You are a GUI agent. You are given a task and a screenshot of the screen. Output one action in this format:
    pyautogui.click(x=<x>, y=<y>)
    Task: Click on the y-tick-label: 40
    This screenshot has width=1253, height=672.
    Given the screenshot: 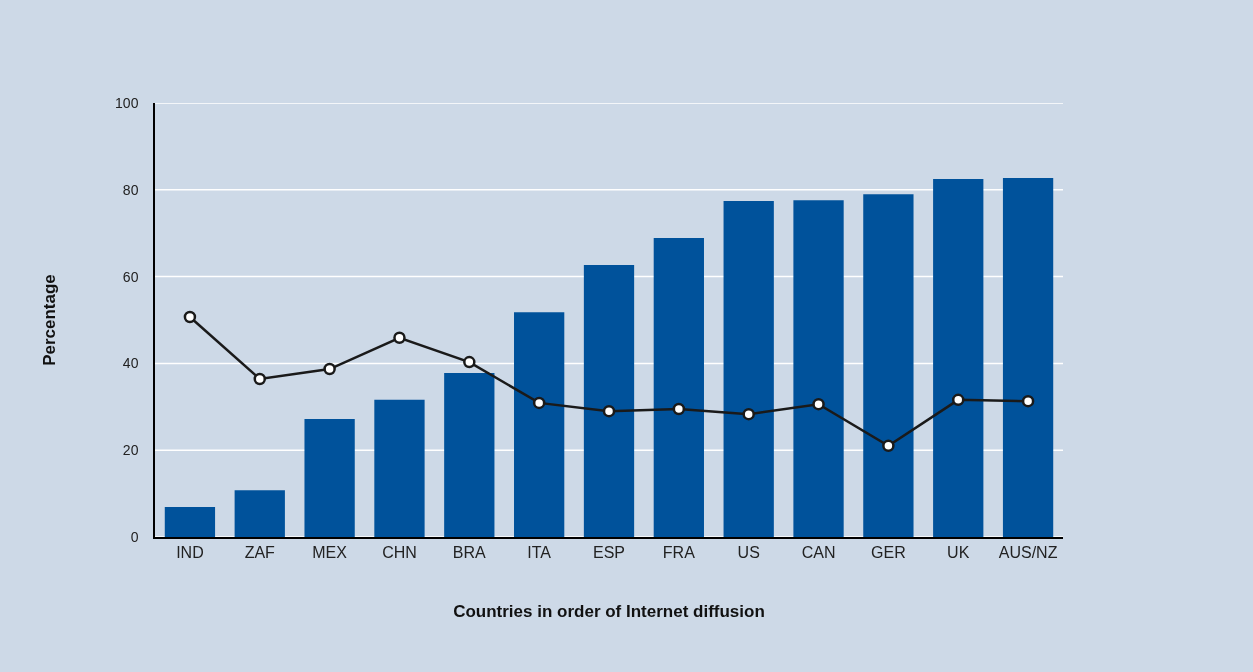 What is the action you would take?
    pyautogui.click(x=130, y=363)
    